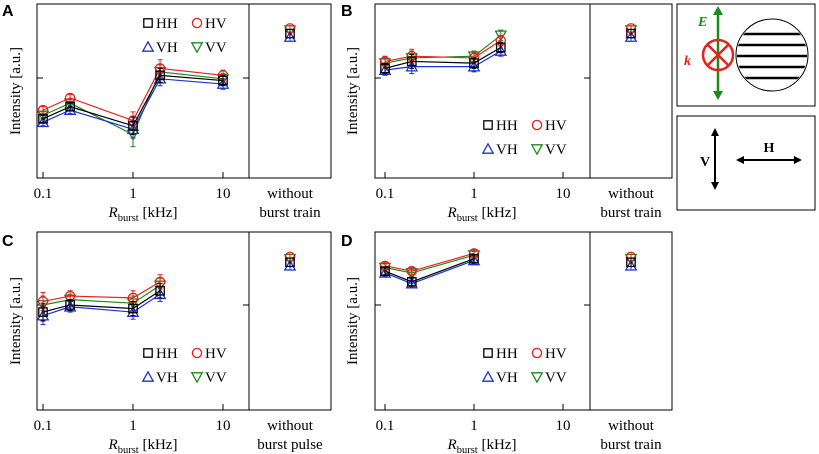 This screenshot has height=454, width=819. Describe the element at coordinates (290, 91) in the screenshot. I see `side-frame-a` at that location.